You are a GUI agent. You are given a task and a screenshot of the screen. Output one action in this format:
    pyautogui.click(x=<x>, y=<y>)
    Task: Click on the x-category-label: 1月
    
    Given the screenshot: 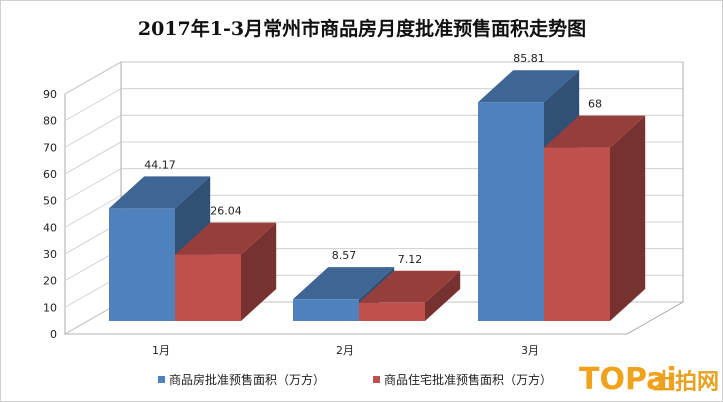 What is the action you would take?
    pyautogui.click(x=161, y=350)
    